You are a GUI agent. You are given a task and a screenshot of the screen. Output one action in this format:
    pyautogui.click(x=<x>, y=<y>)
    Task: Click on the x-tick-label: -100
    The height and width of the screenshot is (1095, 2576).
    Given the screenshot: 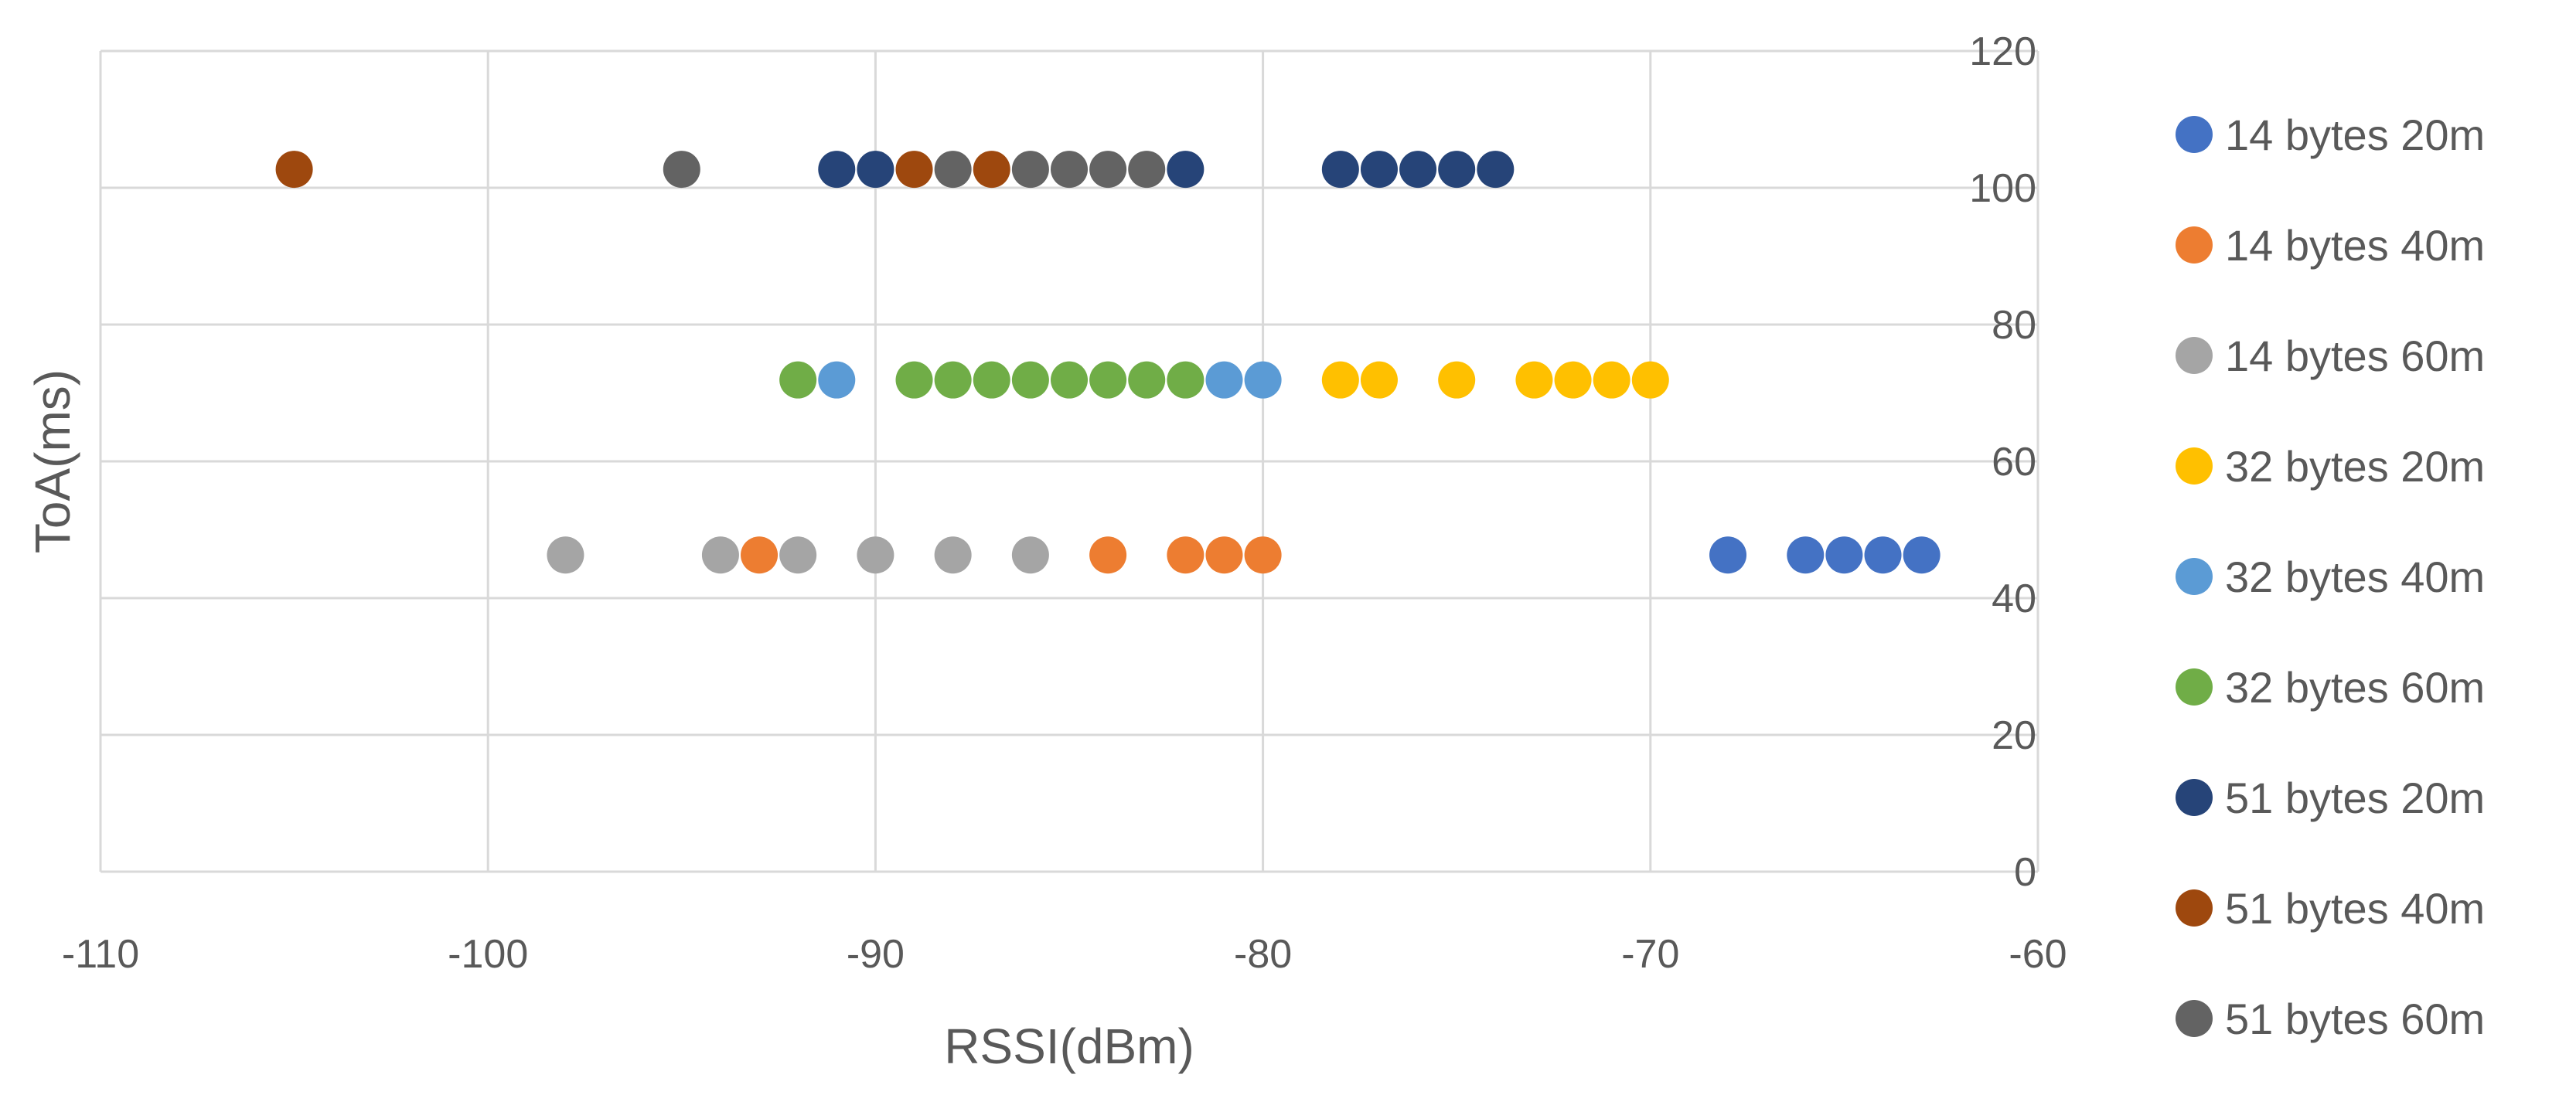 What is the action you would take?
    pyautogui.click(x=488, y=954)
    